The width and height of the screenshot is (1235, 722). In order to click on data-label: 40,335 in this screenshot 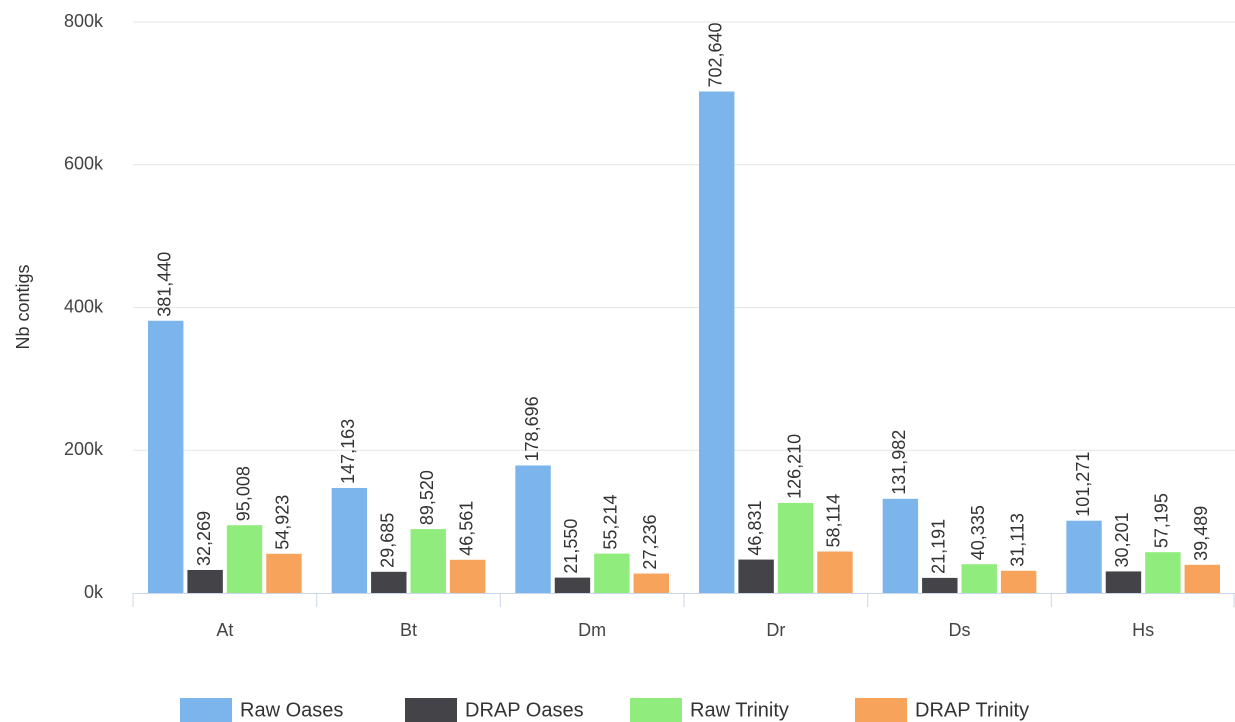, I will do `click(978, 532)`.